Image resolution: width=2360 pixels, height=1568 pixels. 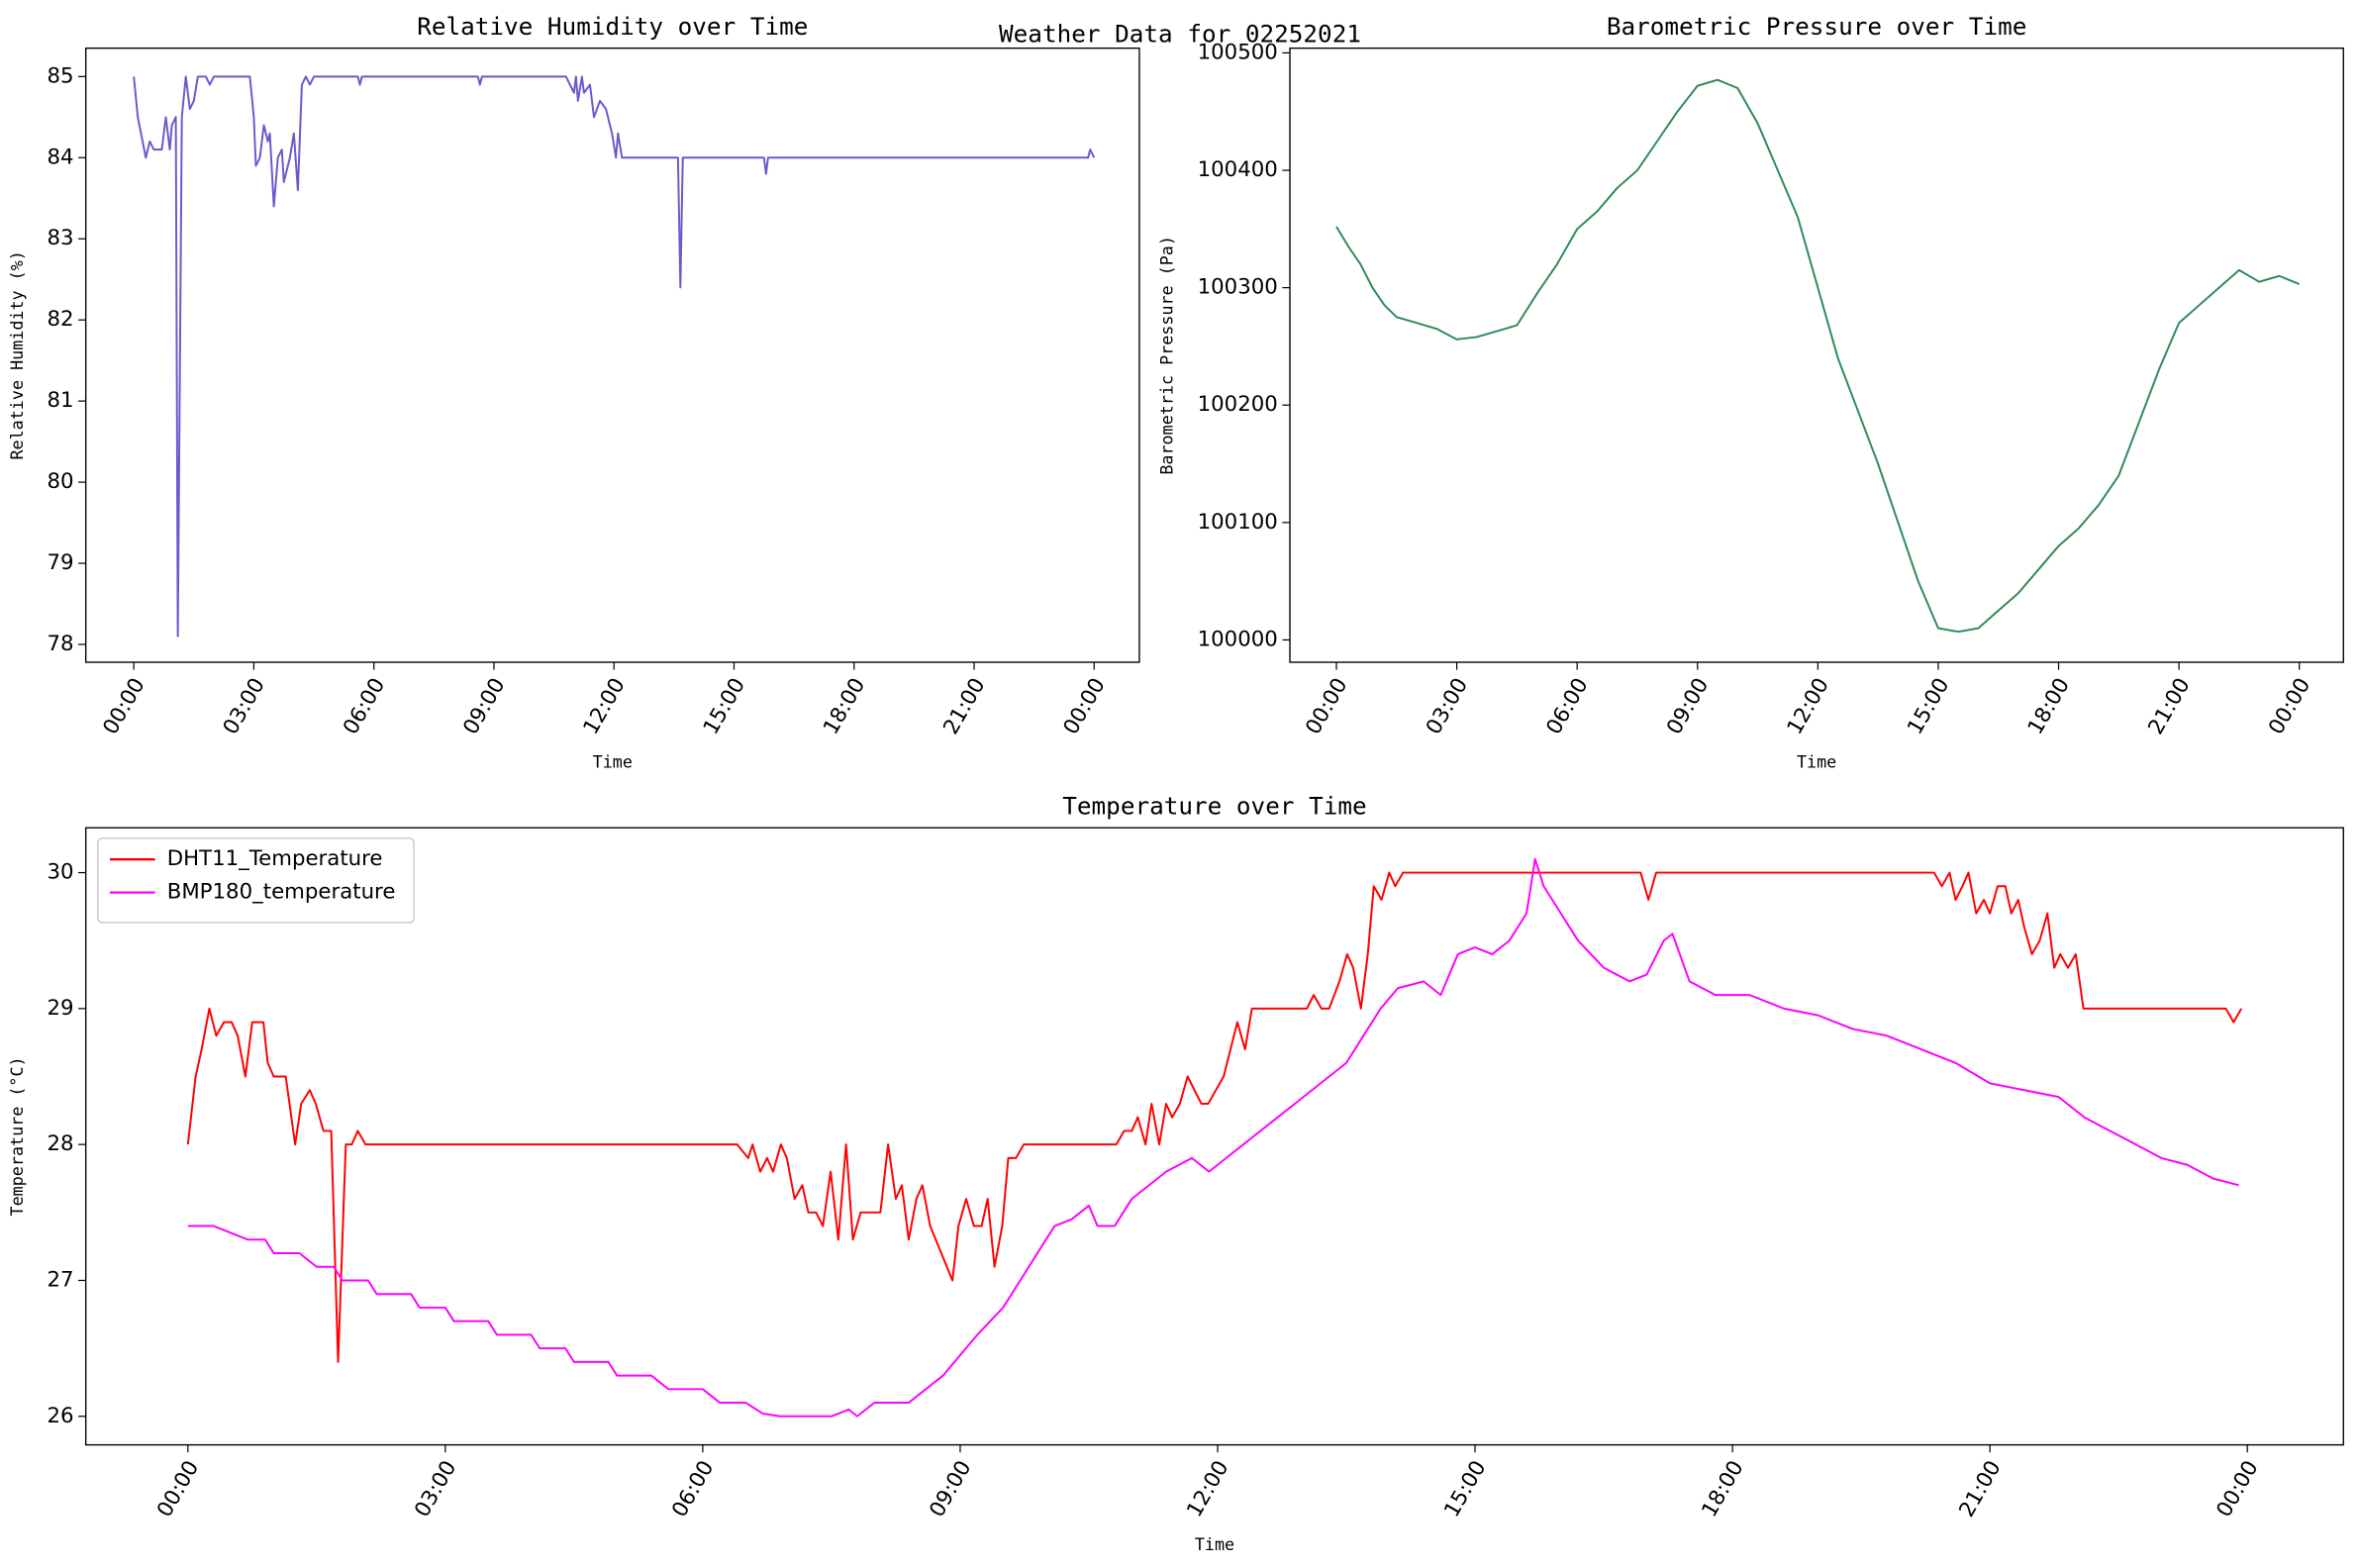 What do you see at coordinates (60, 1416) in the screenshot?
I see `y-tick-label: 26` at bounding box center [60, 1416].